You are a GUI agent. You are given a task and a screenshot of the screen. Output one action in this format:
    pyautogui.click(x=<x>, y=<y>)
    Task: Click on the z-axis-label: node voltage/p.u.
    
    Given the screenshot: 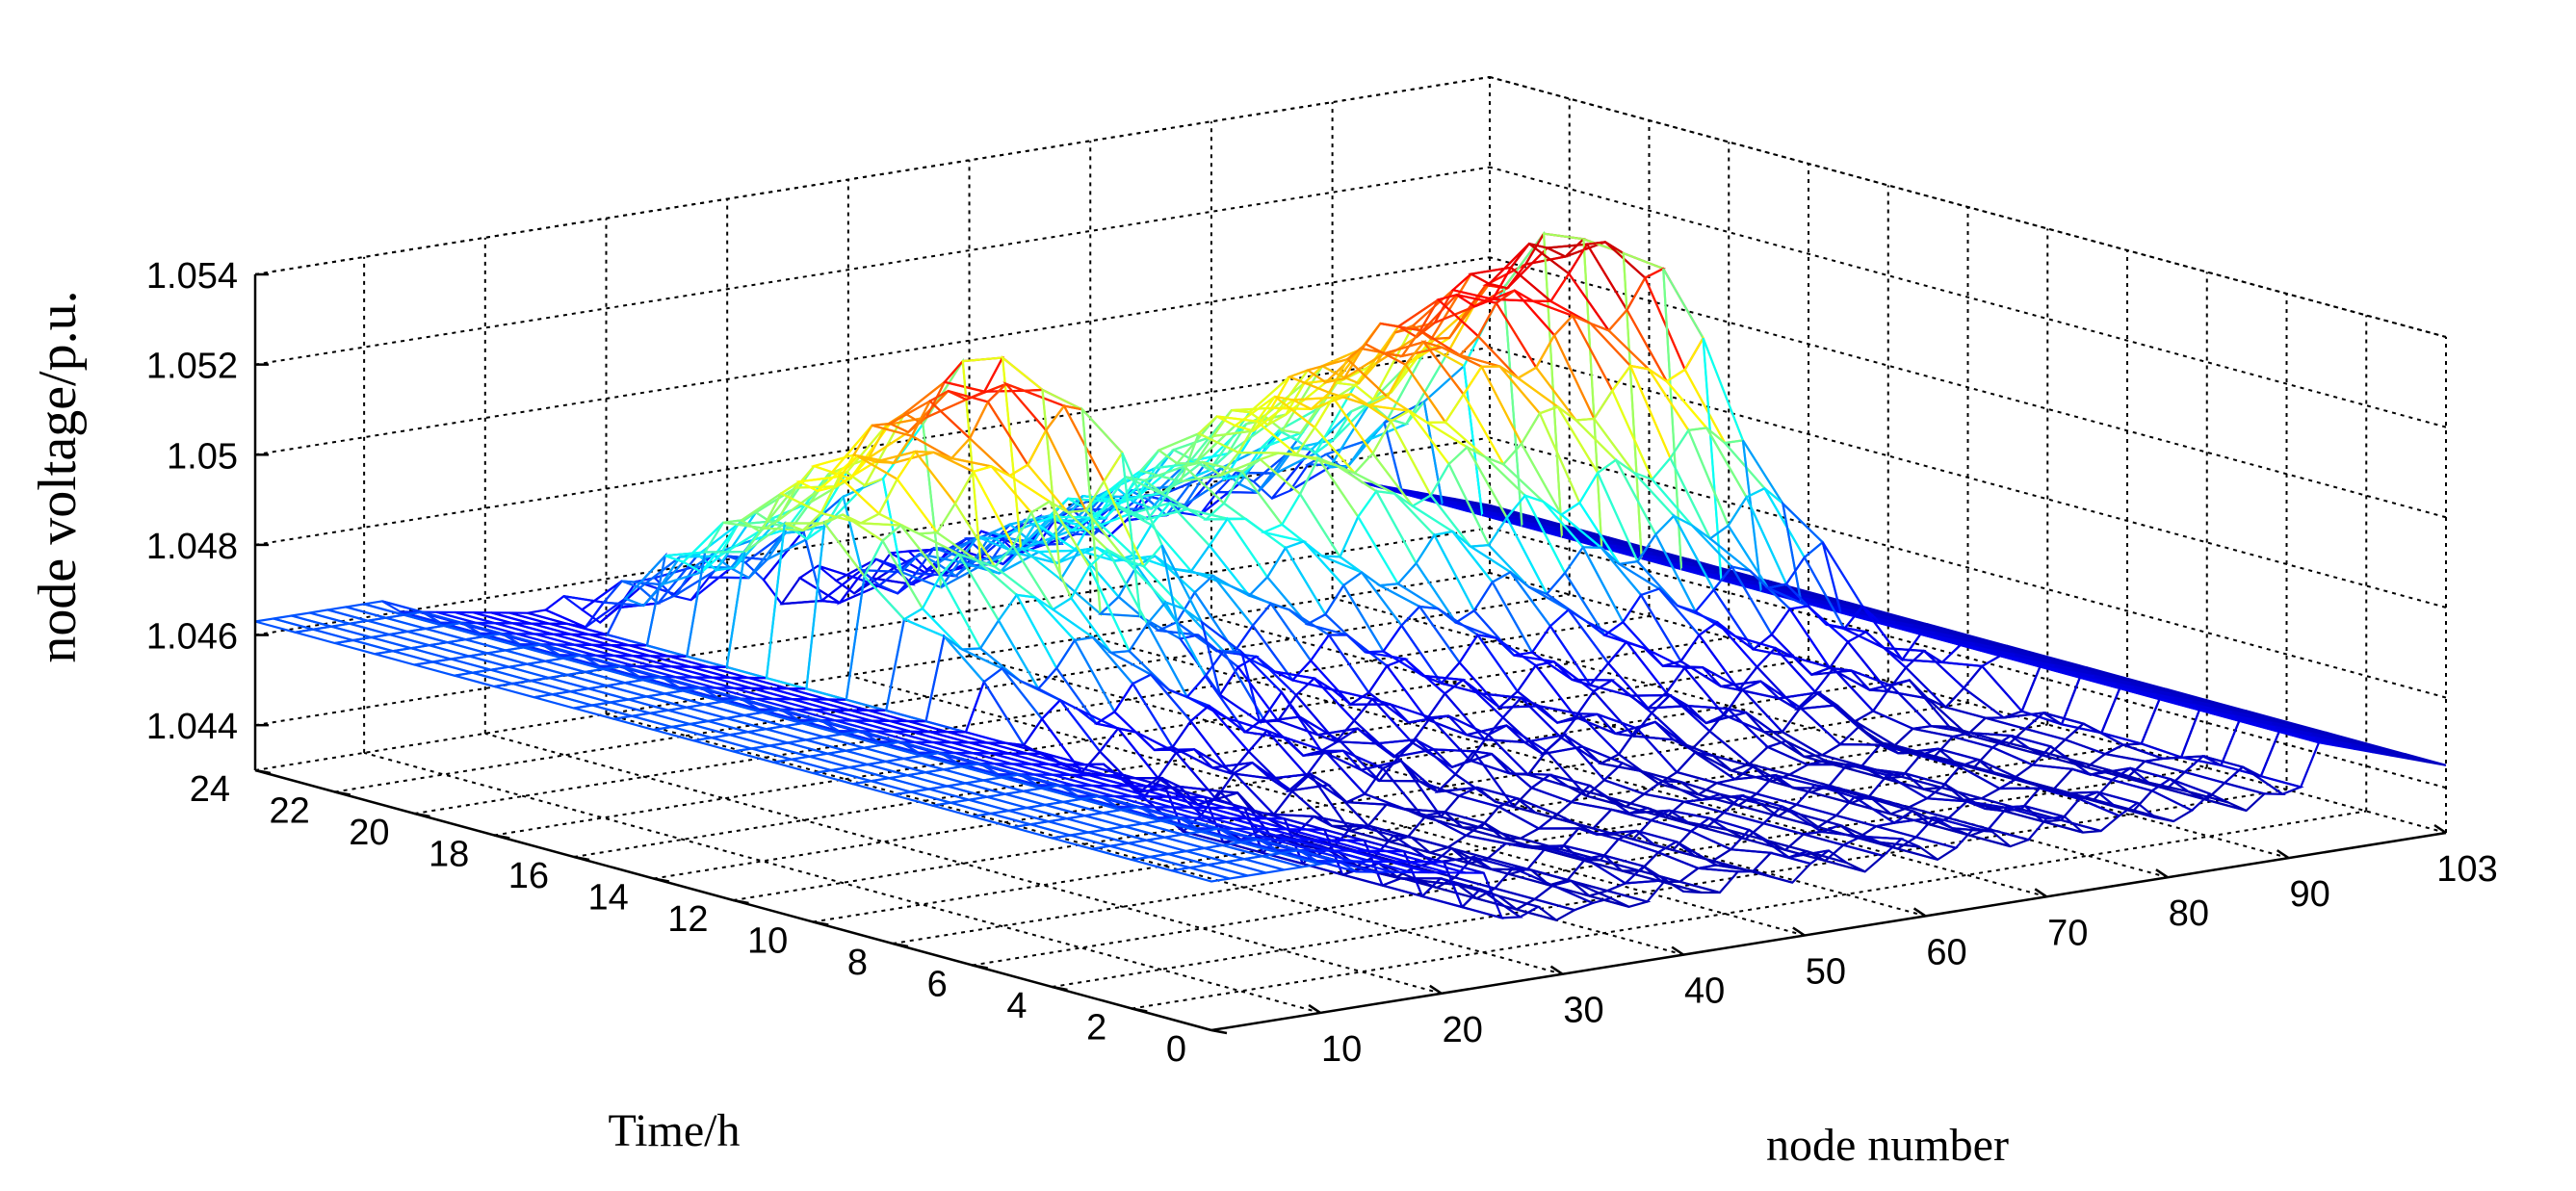 What is the action you would take?
    pyautogui.click(x=58, y=476)
    